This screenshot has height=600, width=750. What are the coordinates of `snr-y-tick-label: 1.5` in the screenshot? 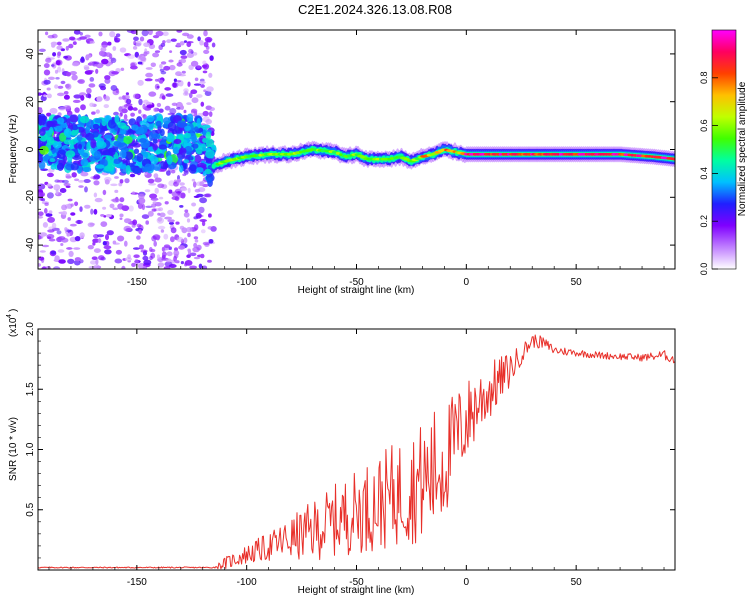 It's located at (30, 389).